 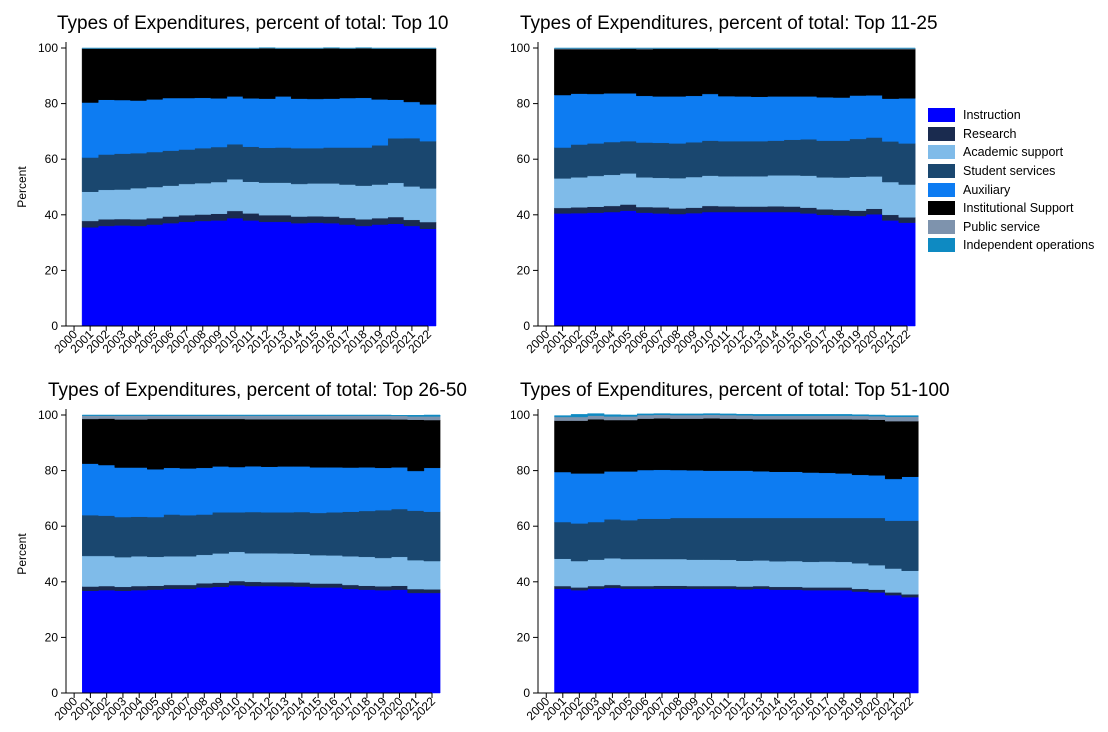 What do you see at coordinates (941, 133) in the screenshot?
I see `legend-swatch-research` at bounding box center [941, 133].